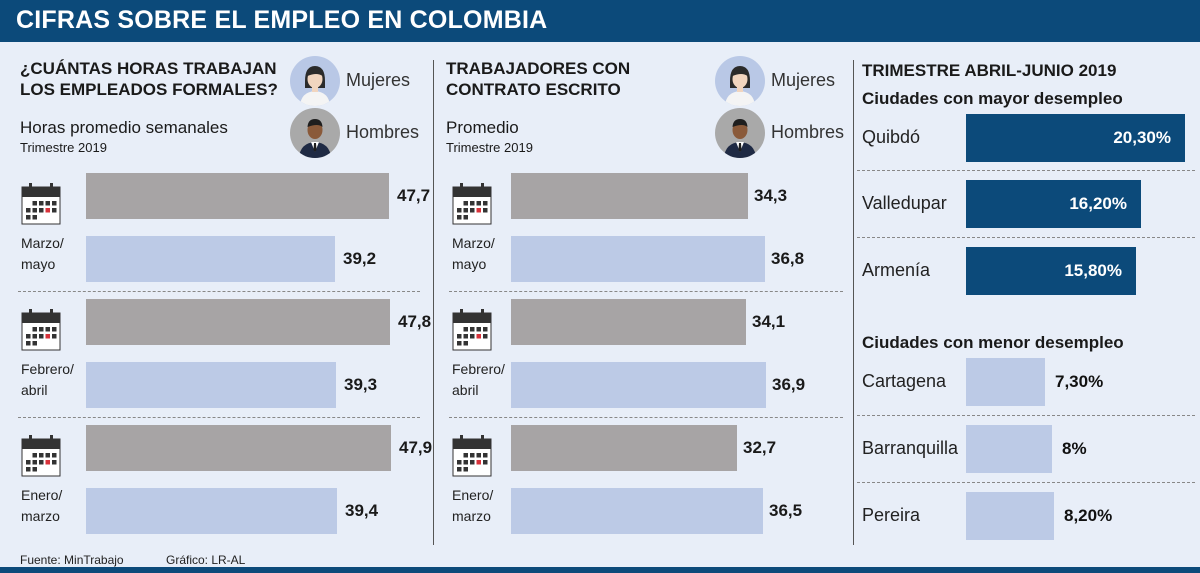  Describe the element at coordinates (360, 258) in the screenshot. I see `bar-value-label: 39,2` at that location.